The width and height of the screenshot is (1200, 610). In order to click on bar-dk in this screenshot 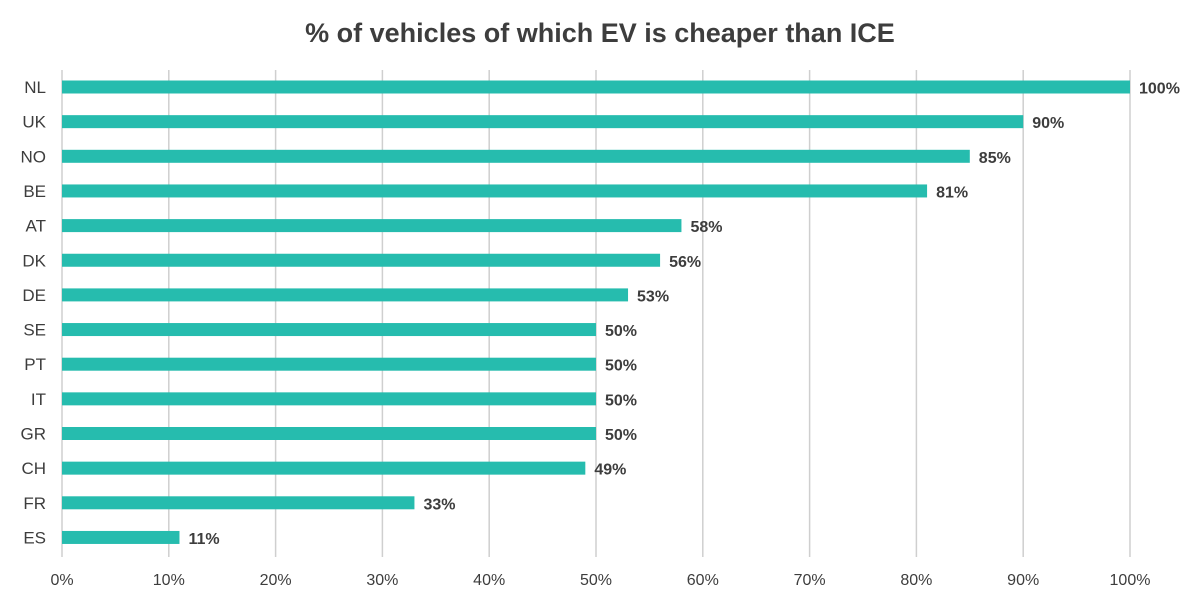, I will do `click(361, 260)`.